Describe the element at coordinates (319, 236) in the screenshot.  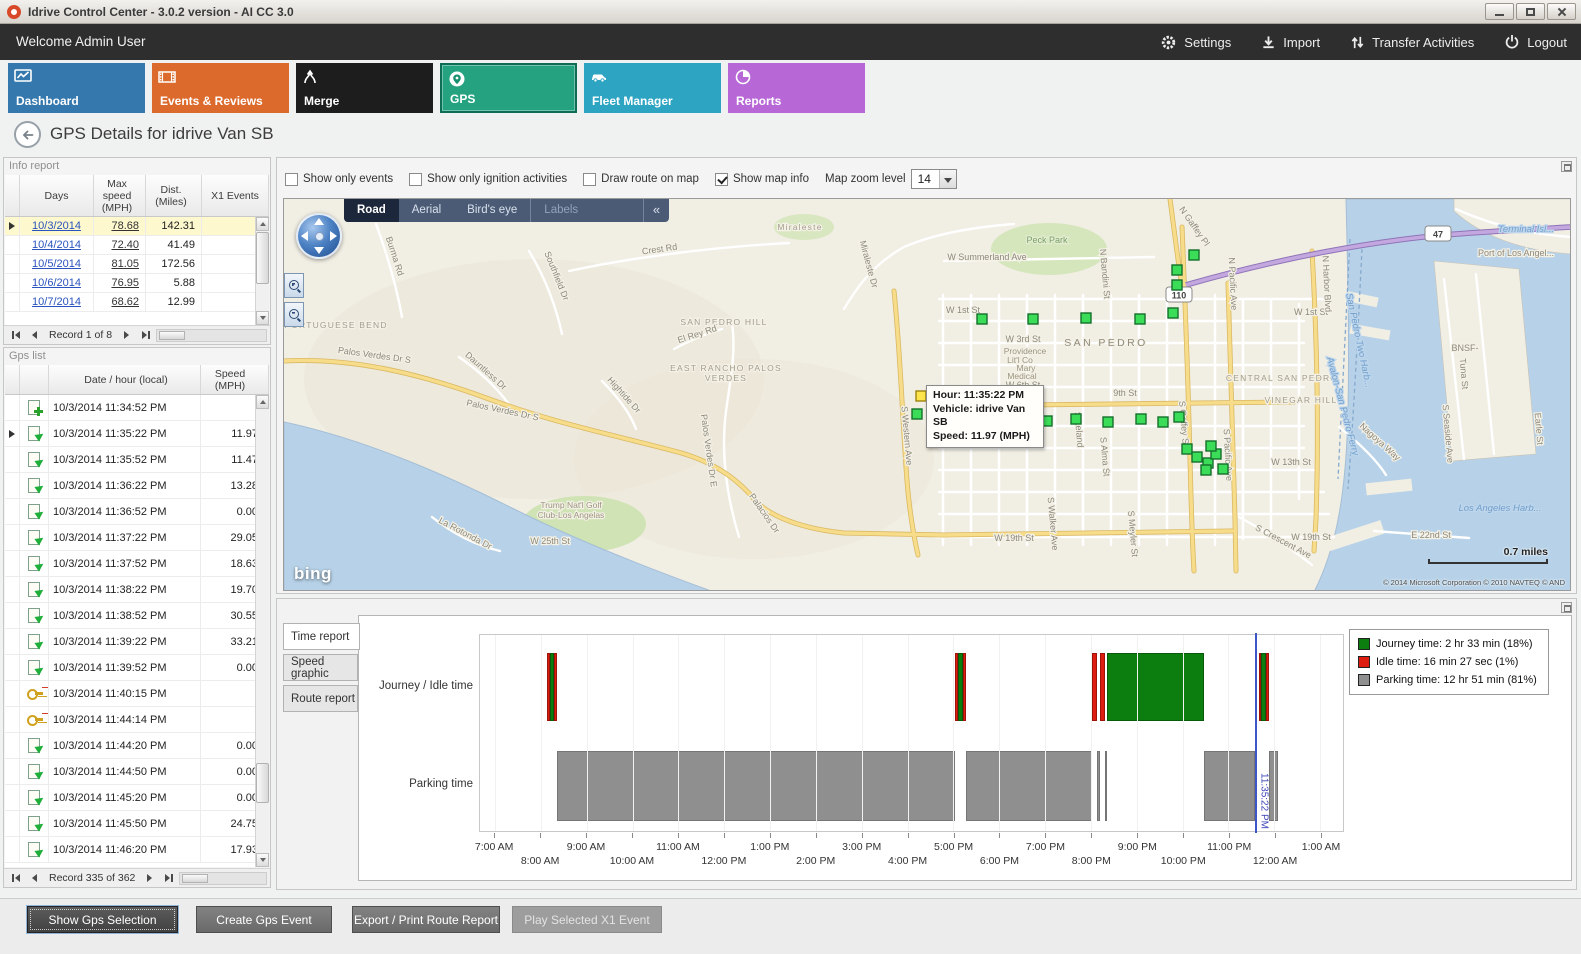
I see `compass-center` at that location.